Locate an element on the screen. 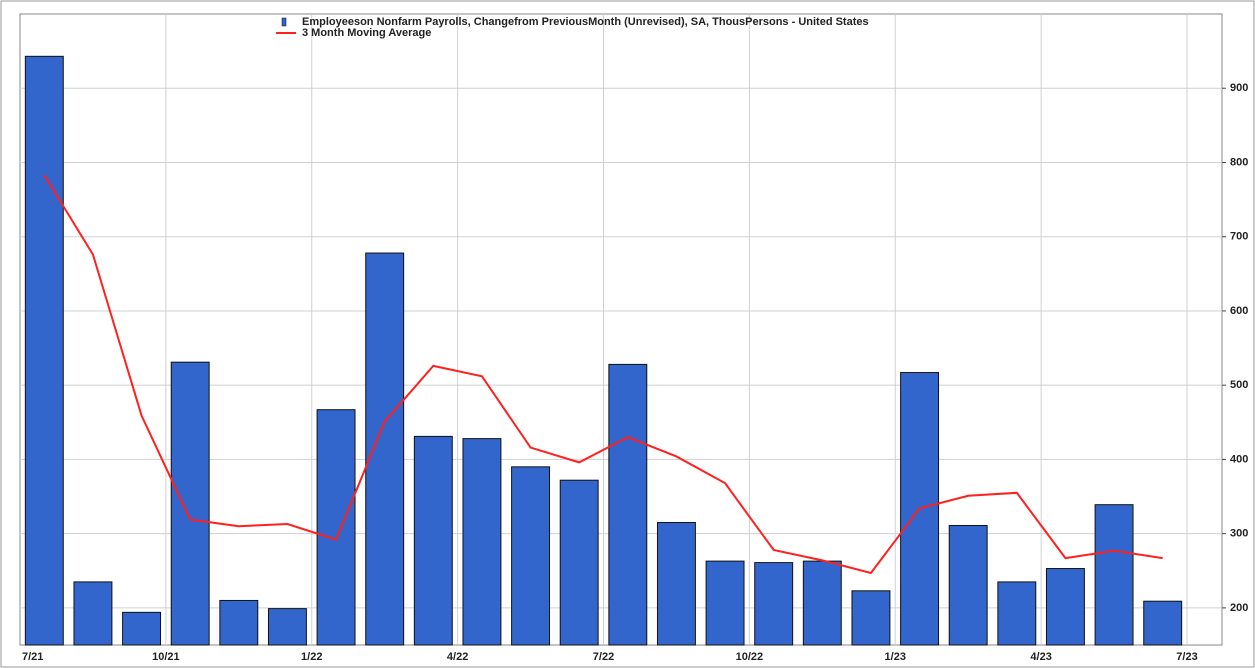 The image size is (1255, 668). legend-swatch is located at coordinates (284, 22).